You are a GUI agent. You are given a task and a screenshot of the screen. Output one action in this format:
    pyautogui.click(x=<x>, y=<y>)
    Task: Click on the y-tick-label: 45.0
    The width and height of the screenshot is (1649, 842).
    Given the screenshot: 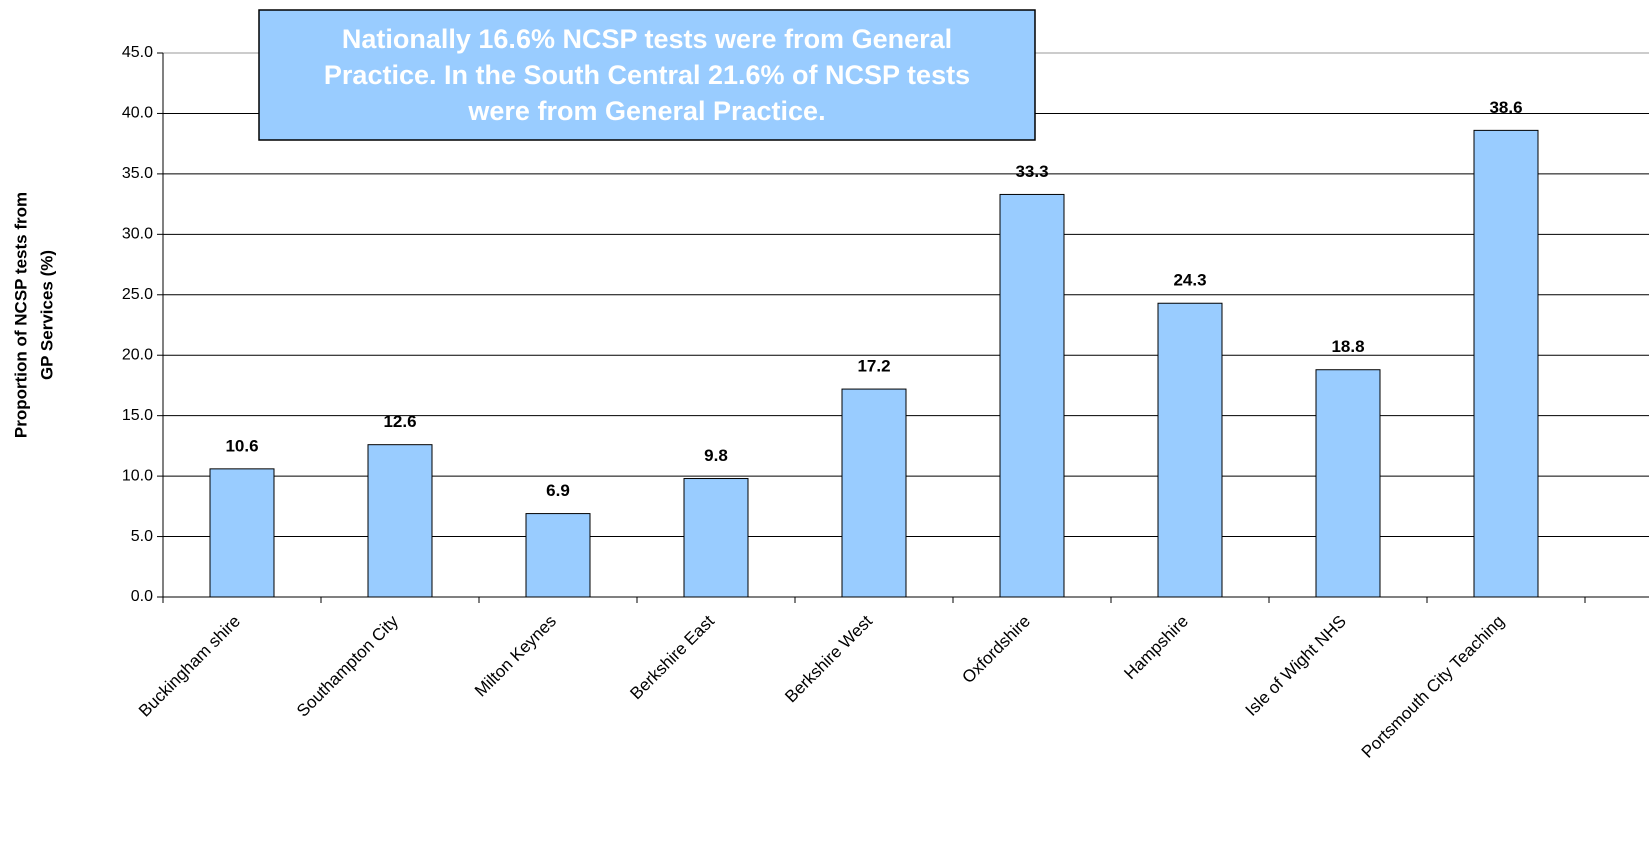 What is the action you would take?
    pyautogui.click(x=137, y=52)
    